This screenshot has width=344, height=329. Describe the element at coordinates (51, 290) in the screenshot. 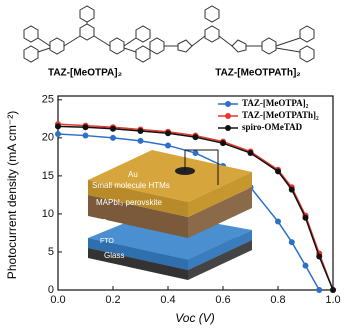

I see `y-tick-label: 0` at that location.